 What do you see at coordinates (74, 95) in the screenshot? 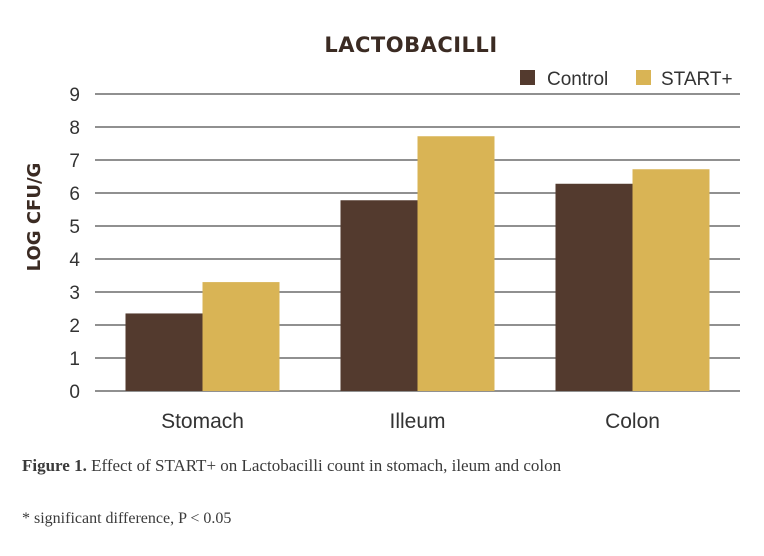
I see `y-tick-label: 9` at bounding box center [74, 95].